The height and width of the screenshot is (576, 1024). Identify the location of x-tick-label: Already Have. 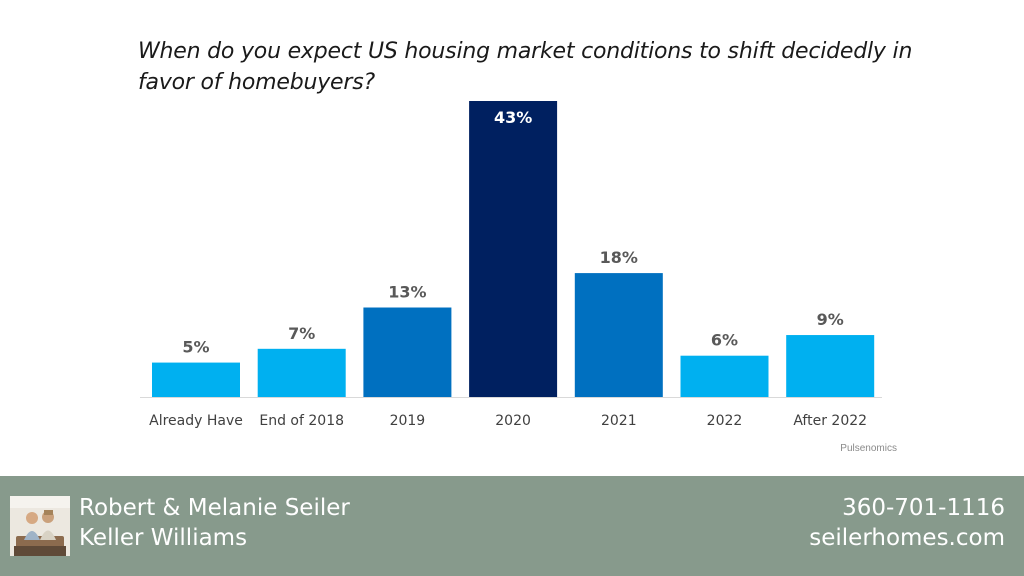
(196, 421).